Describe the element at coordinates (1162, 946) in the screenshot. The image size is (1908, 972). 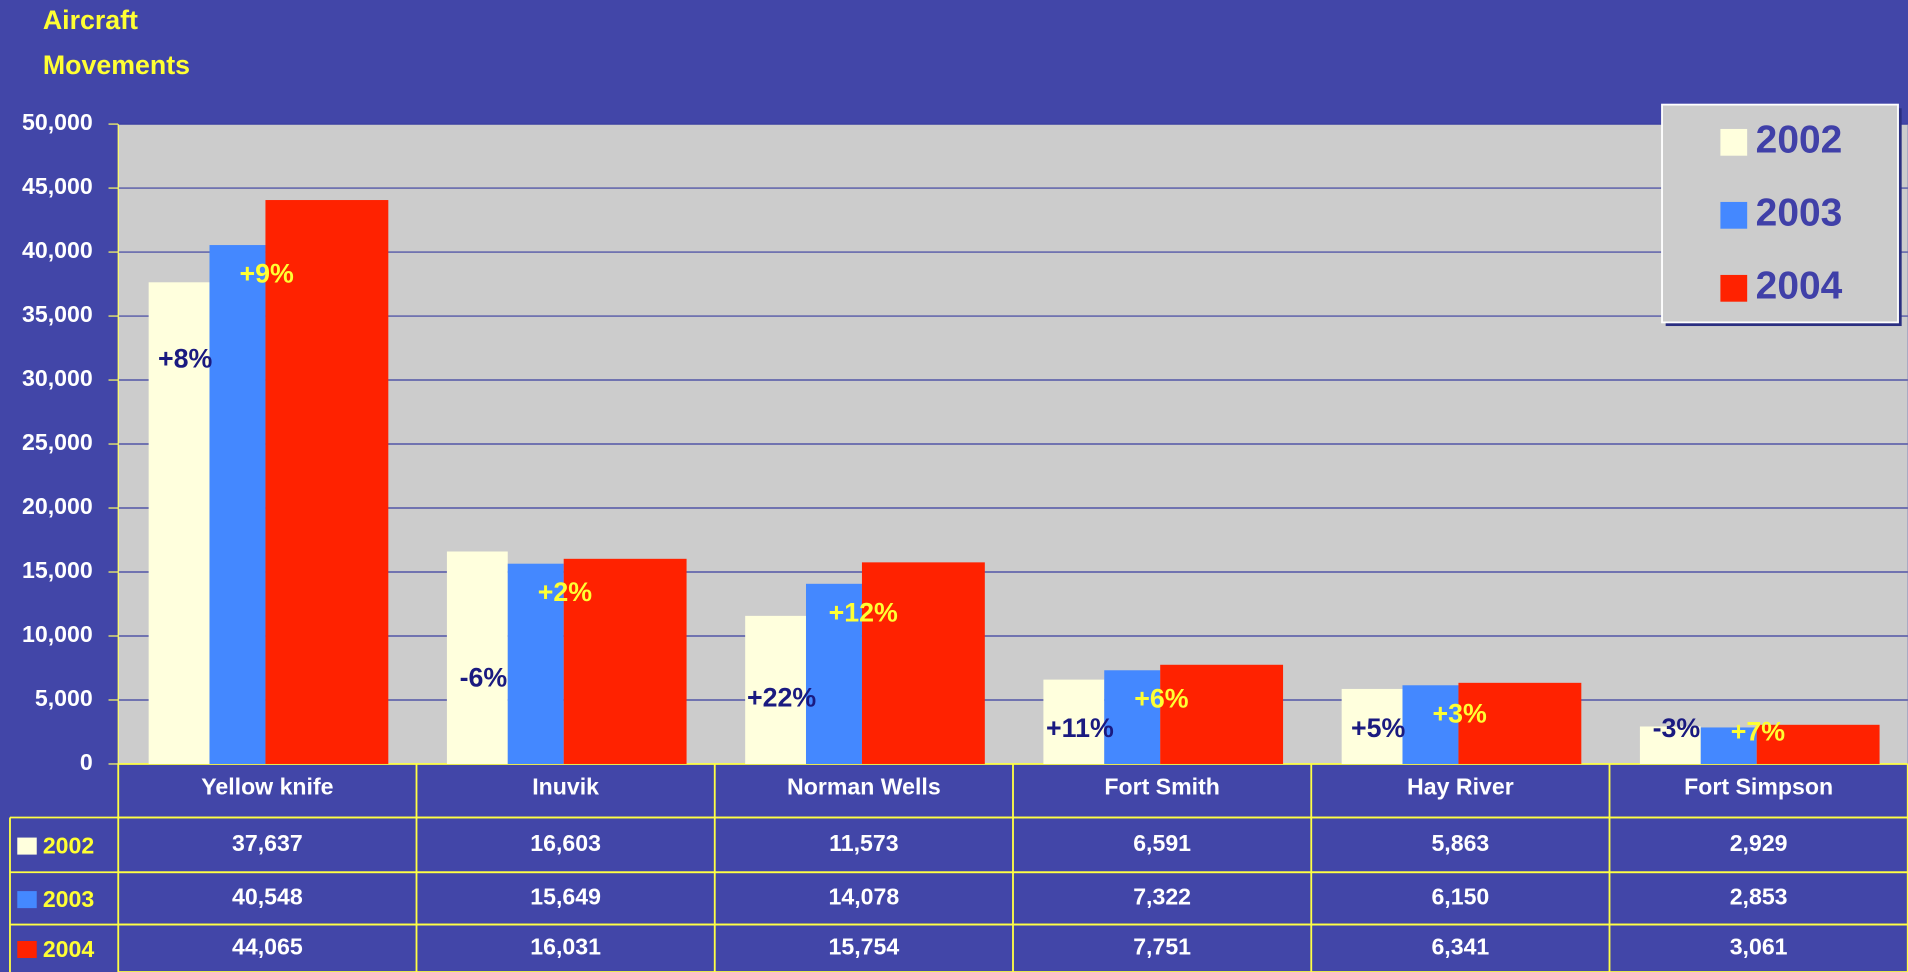
I see `table-value: 7,751` at that location.